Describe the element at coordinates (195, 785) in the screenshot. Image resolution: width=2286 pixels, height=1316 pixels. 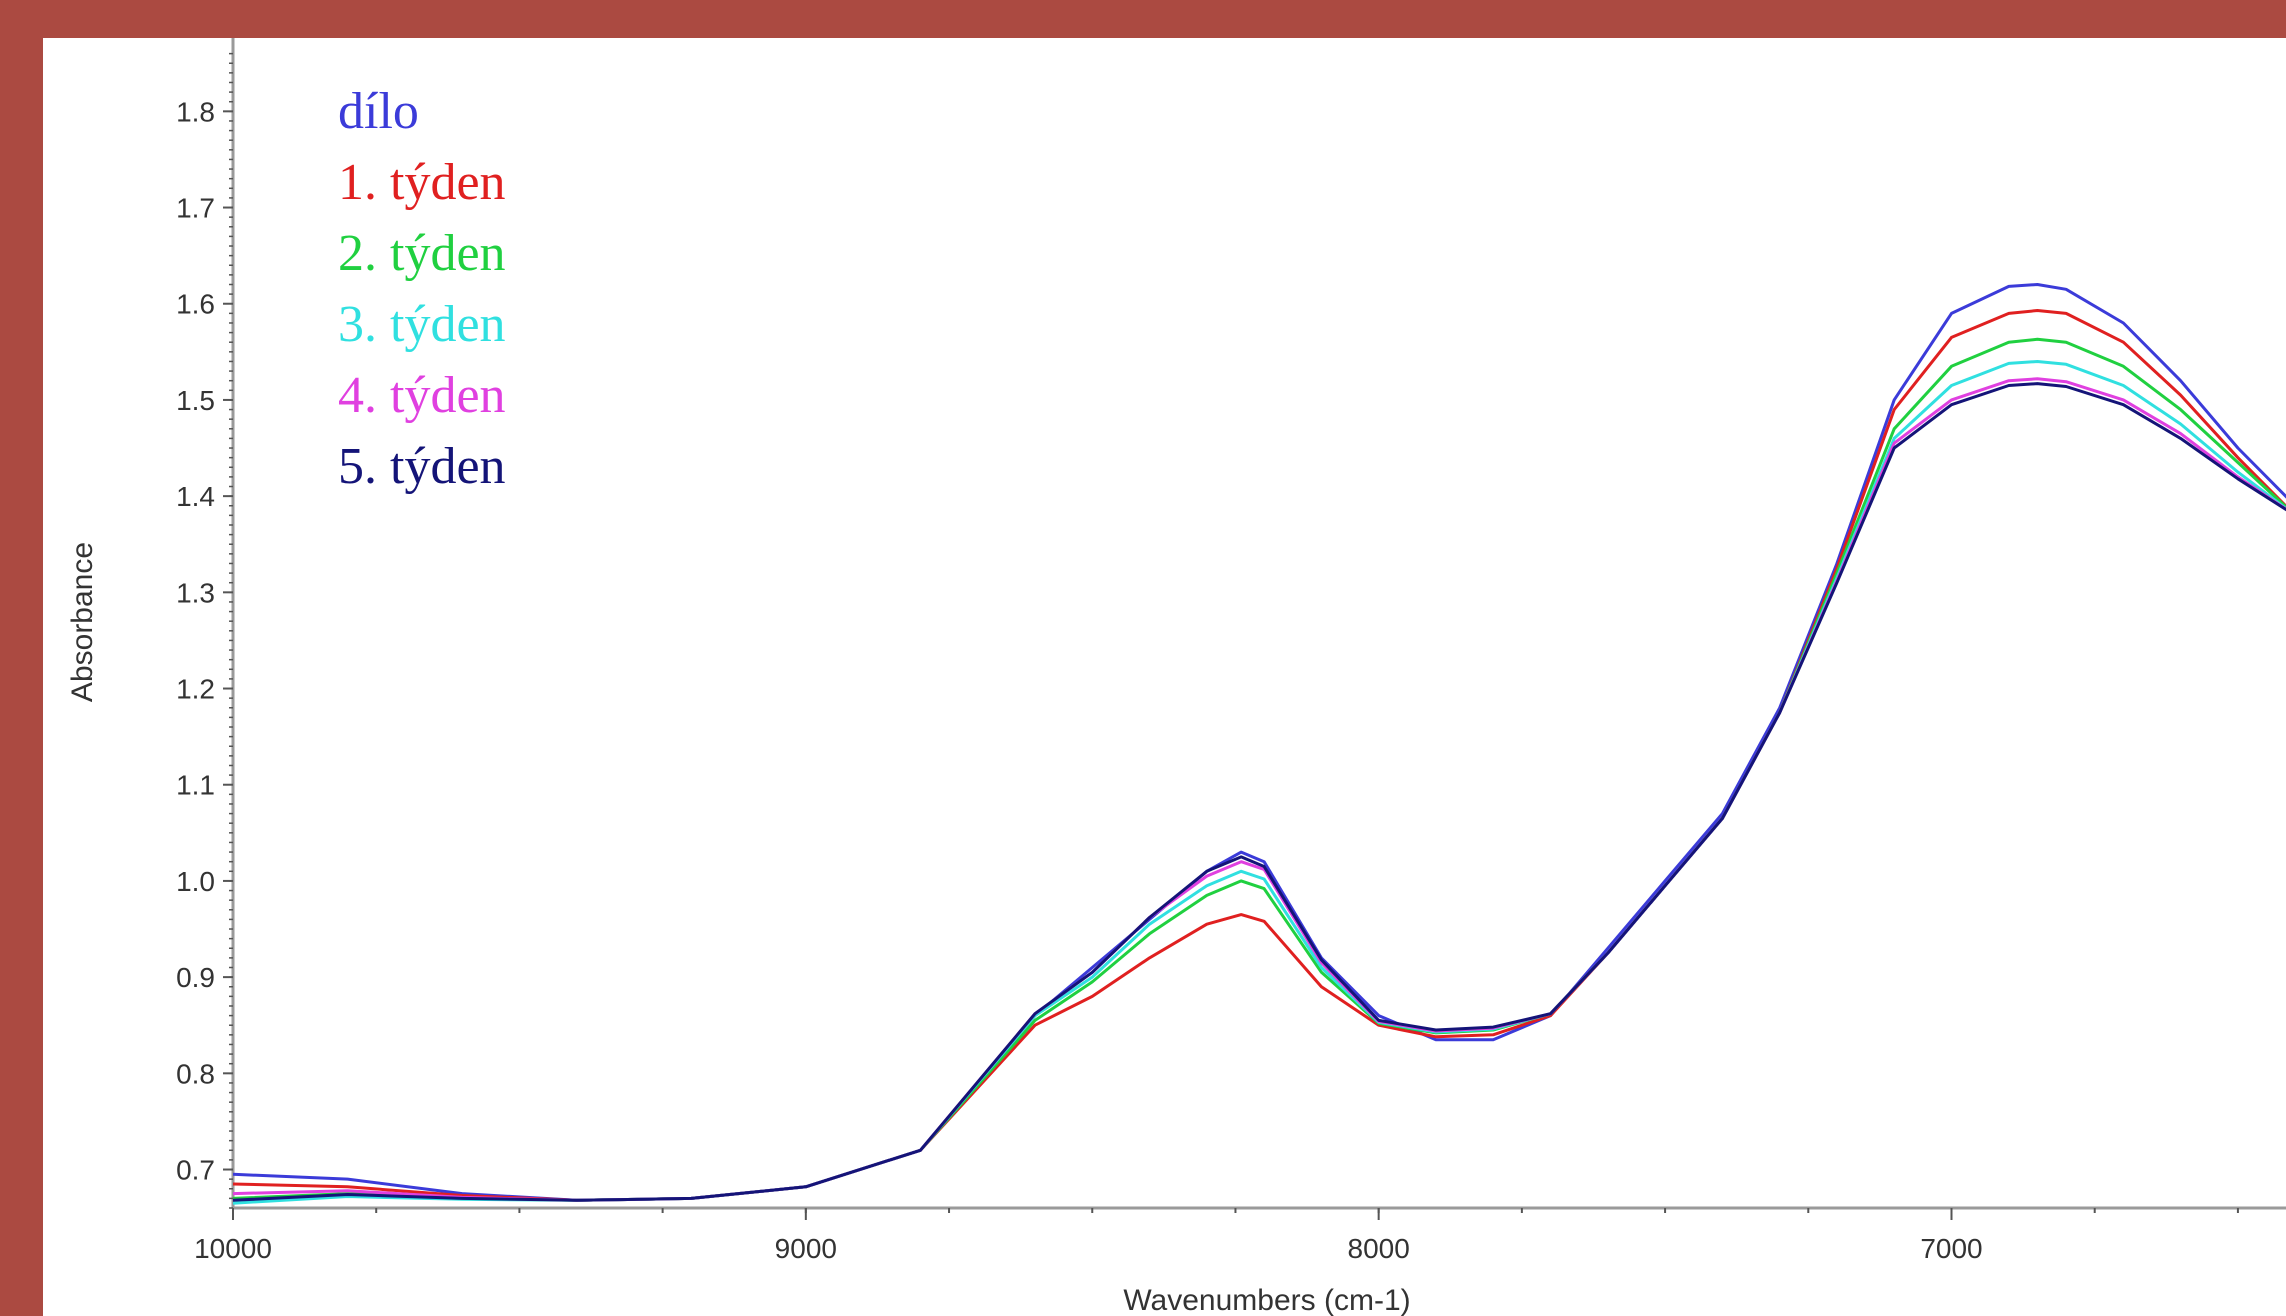
I see `y-tick-label: 1.1` at that location.